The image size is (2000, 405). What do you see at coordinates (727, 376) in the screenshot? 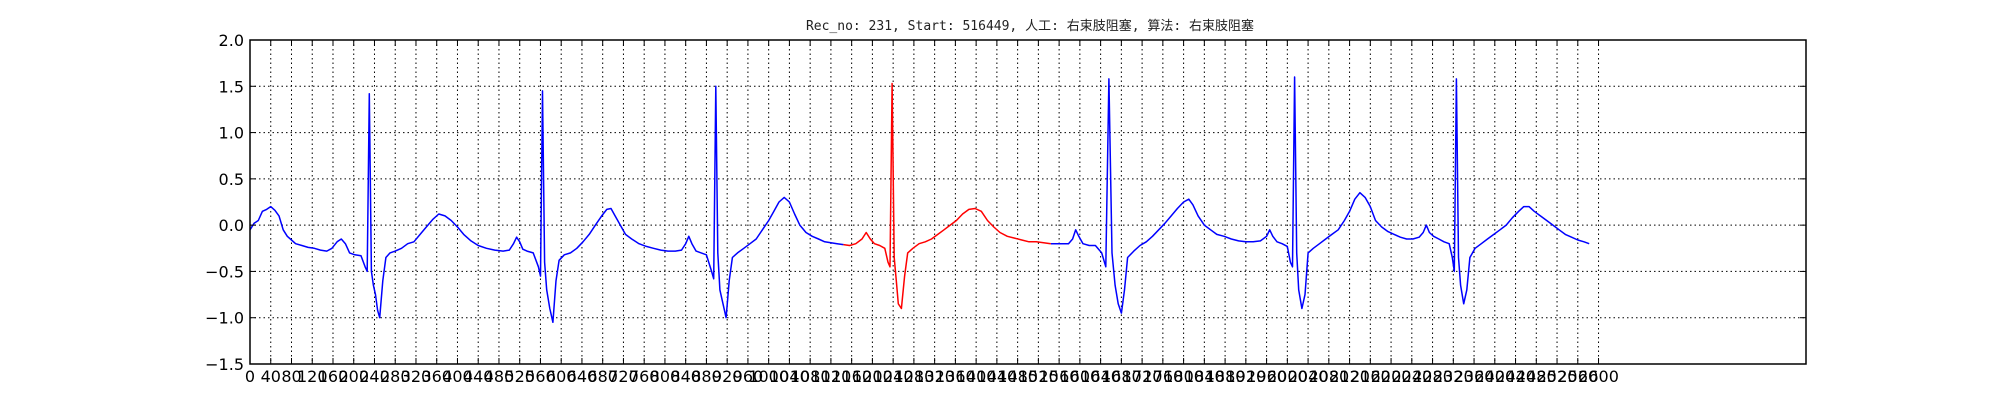
I see `x-tick-label: 920` at bounding box center [727, 376].